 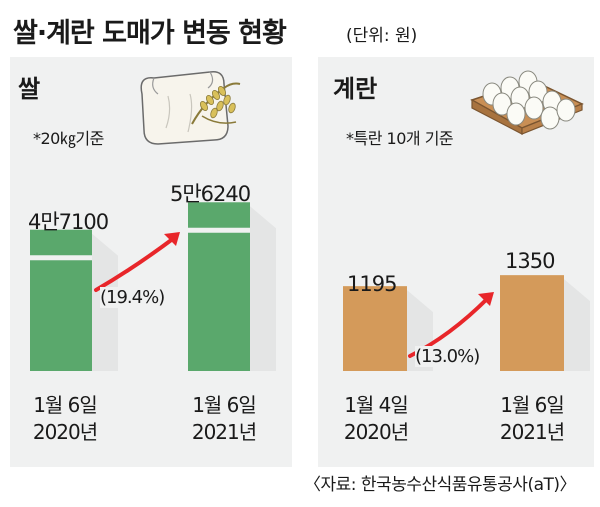 What do you see at coordinates (532, 418) in the screenshot?
I see `egg-x-label-2: 1월 6일 2021년` at bounding box center [532, 418].